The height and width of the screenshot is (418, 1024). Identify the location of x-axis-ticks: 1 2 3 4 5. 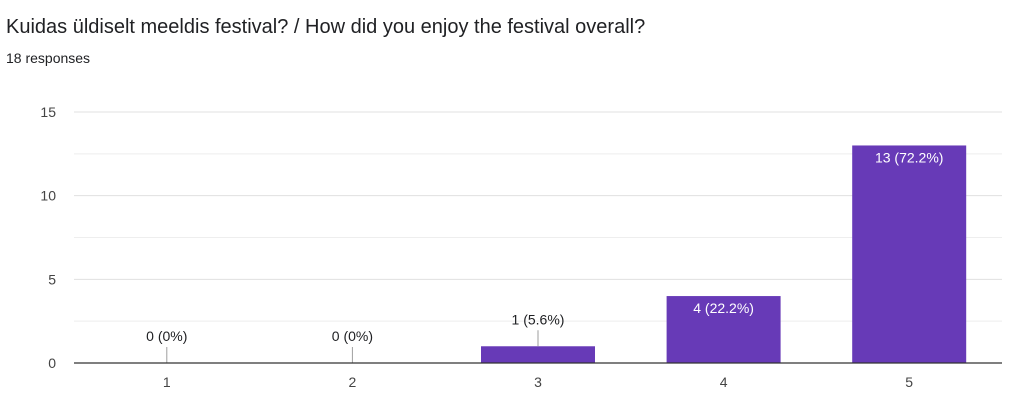
(538, 382).